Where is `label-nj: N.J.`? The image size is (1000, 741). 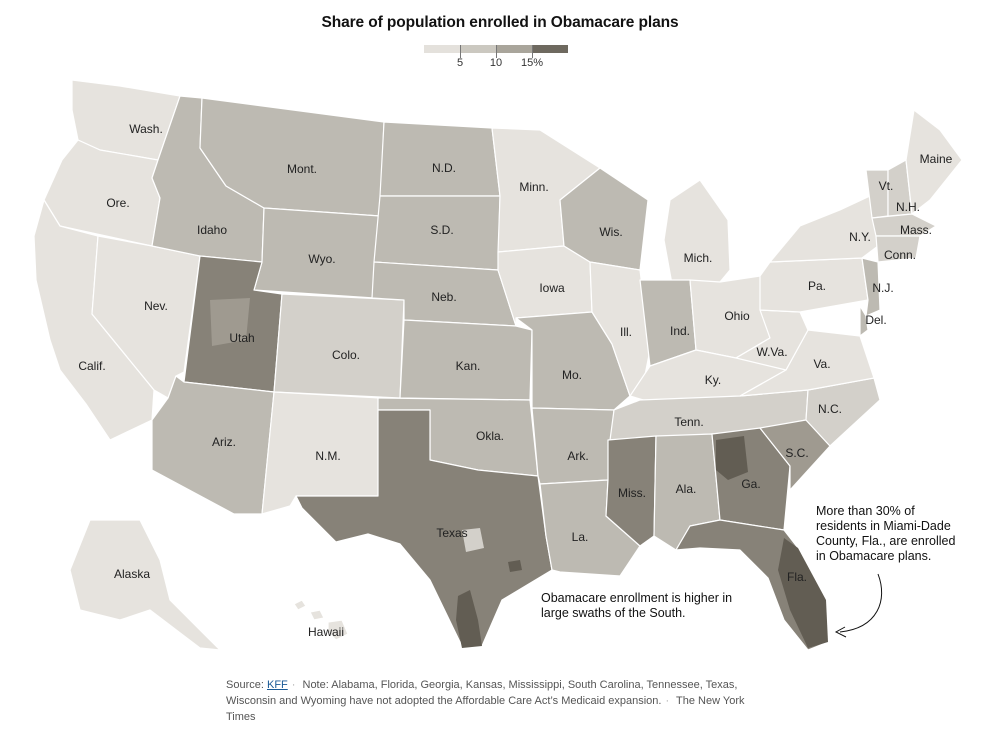 label-nj: N.J. is located at coordinates (882, 288).